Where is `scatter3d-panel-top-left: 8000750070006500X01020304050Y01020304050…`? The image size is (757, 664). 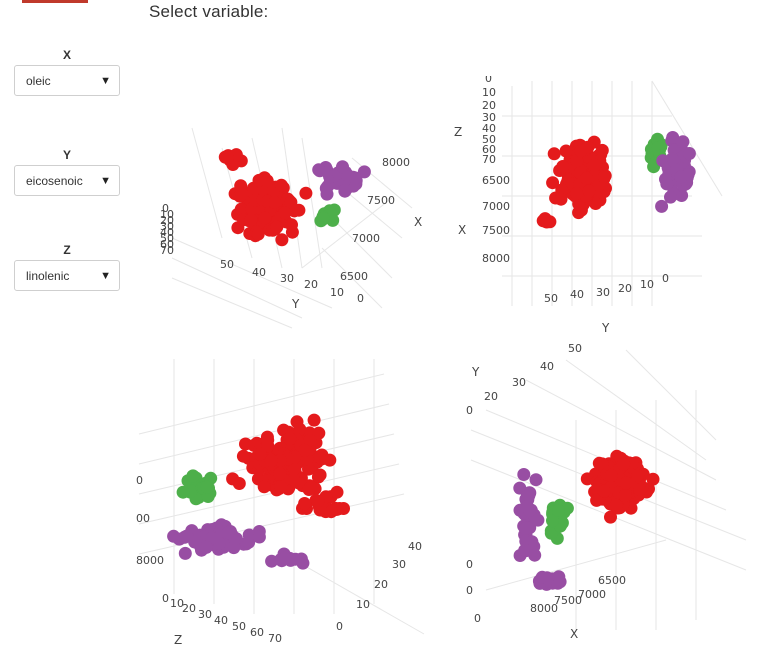 scatter3d-panel-top-left: 8000750070006500X01020304050Y01020304050… is located at coordinates (287, 228).